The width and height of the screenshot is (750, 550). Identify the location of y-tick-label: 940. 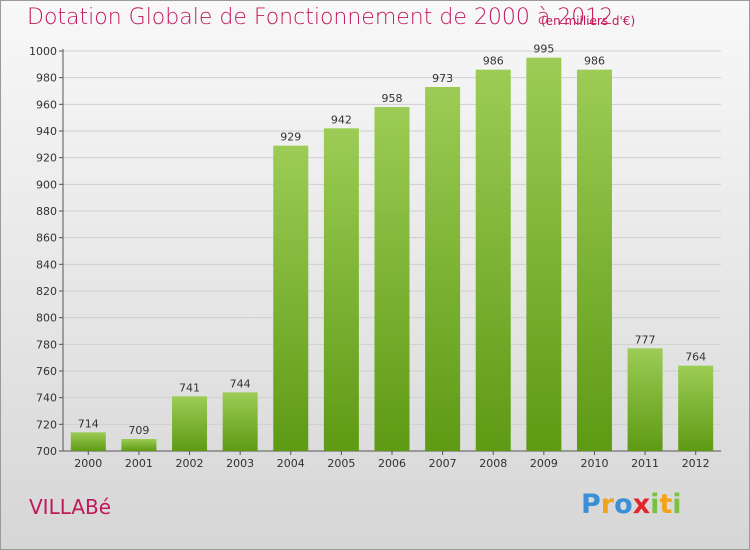
(46, 131).